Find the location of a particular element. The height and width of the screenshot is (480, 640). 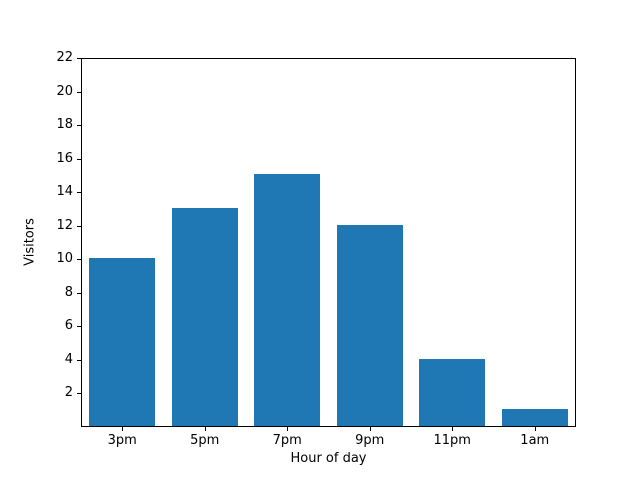

bar-7pm is located at coordinates (287, 300).